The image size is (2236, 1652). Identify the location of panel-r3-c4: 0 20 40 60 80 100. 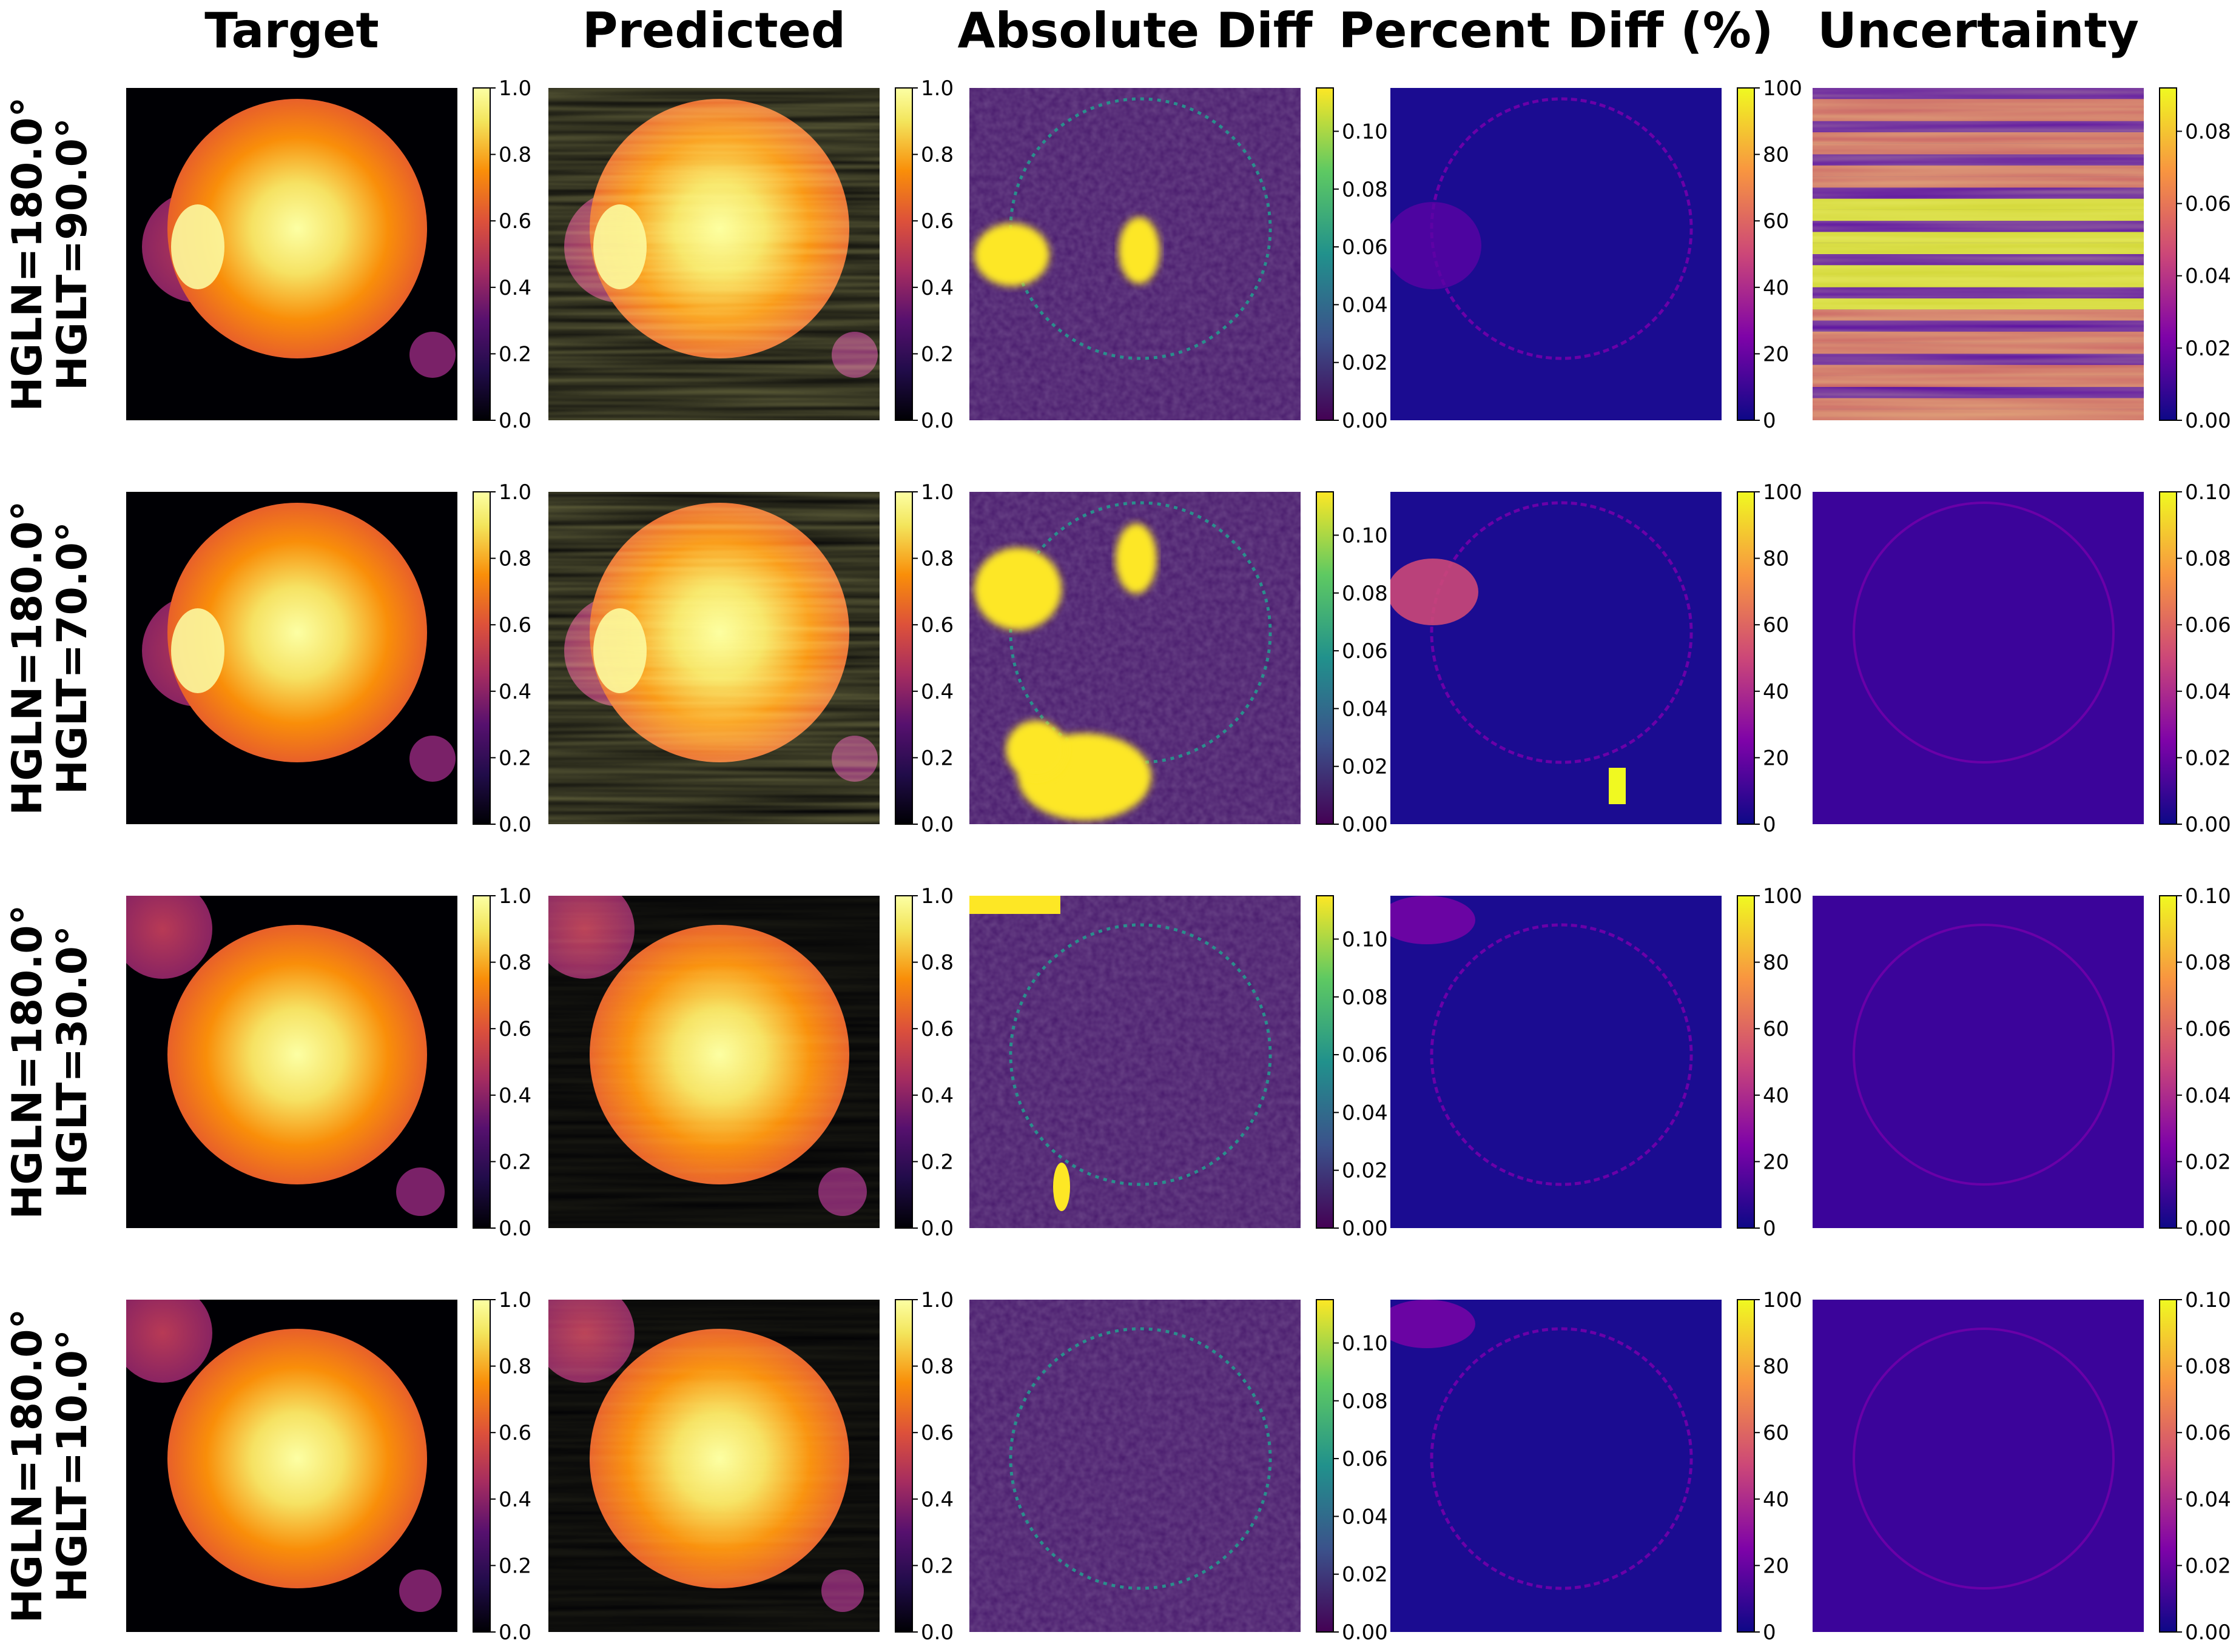
(1596, 1063).